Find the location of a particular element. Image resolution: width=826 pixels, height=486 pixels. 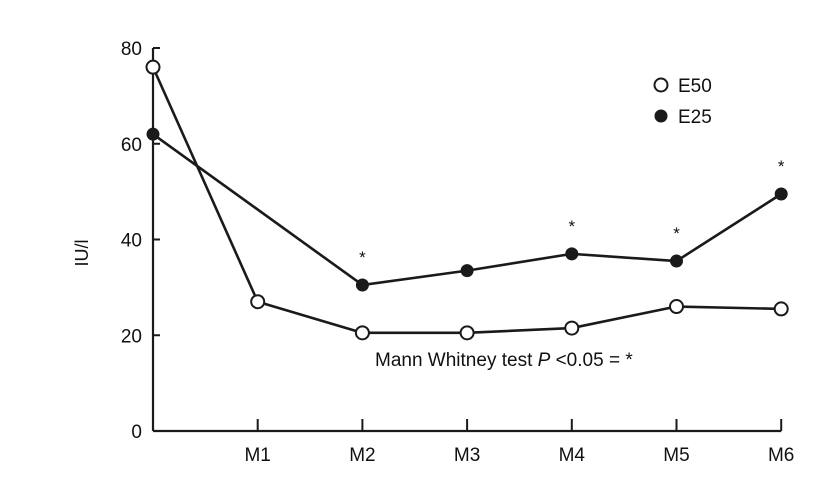

point-e25-M2 is located at coordinates (362, 285).